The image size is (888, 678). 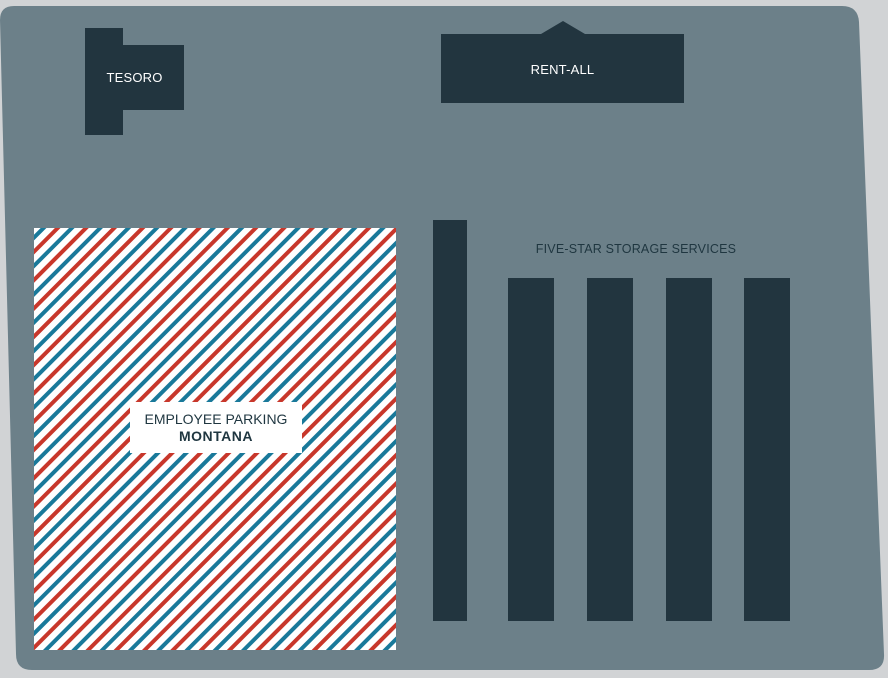 What do you see at coordinates (562, 69) in the screenshot?
I see `rent-all-label: RENT-ALL` at bounding box center [562, 69].